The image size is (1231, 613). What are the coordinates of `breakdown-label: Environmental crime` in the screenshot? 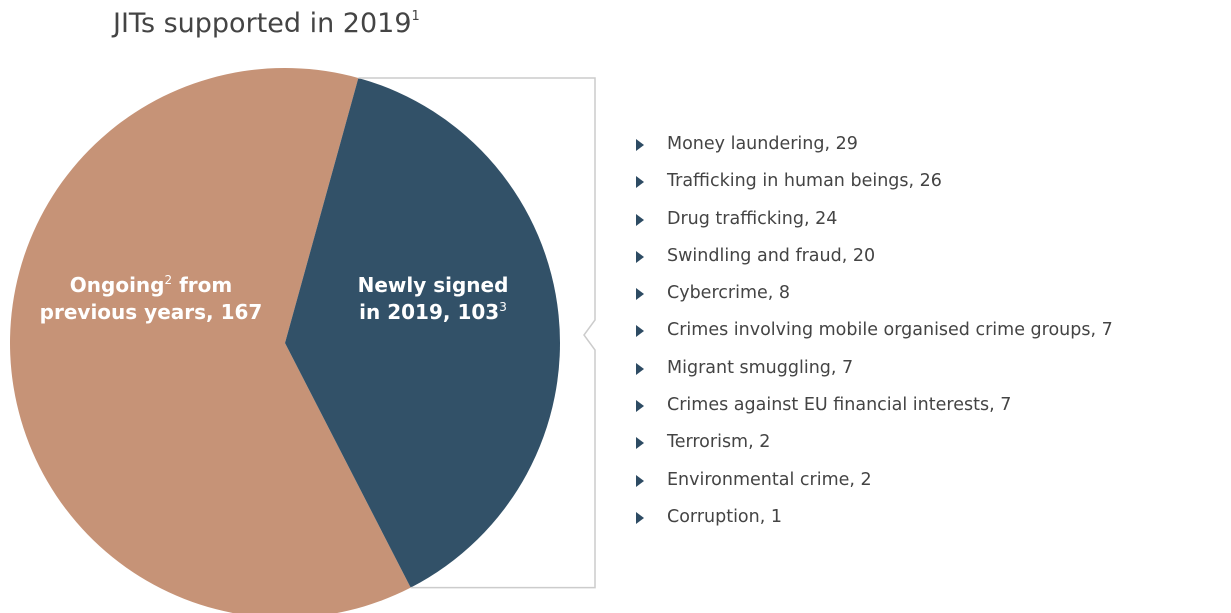 It's located at (758, 479).